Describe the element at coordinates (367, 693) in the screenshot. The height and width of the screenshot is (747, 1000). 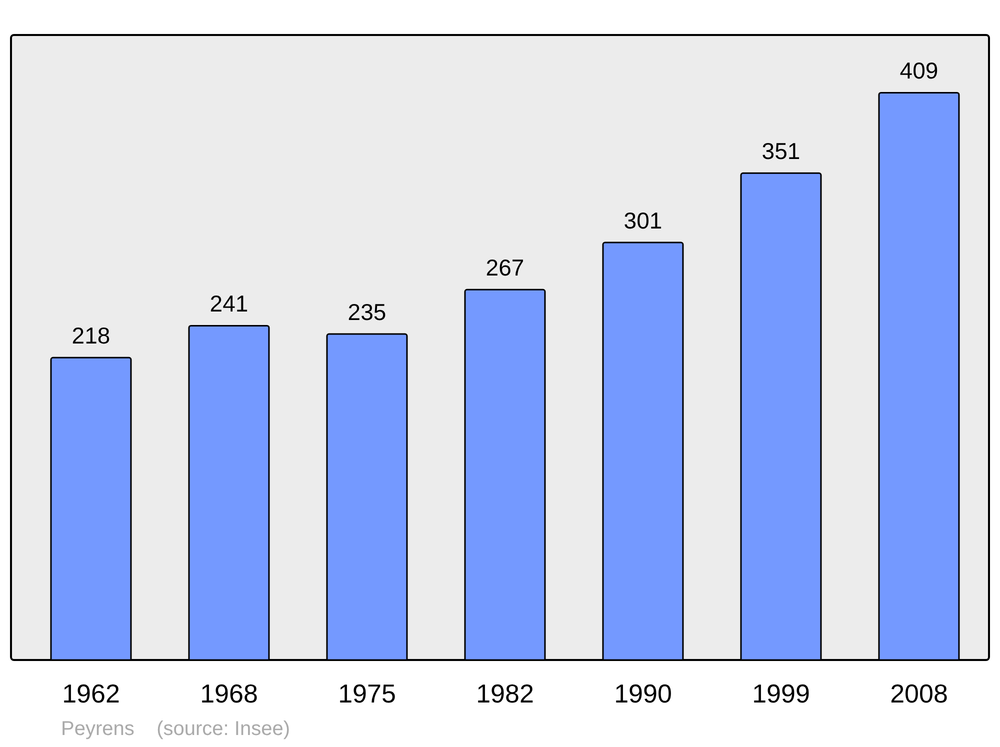
I see `x-tick-label: 1975` at that location.